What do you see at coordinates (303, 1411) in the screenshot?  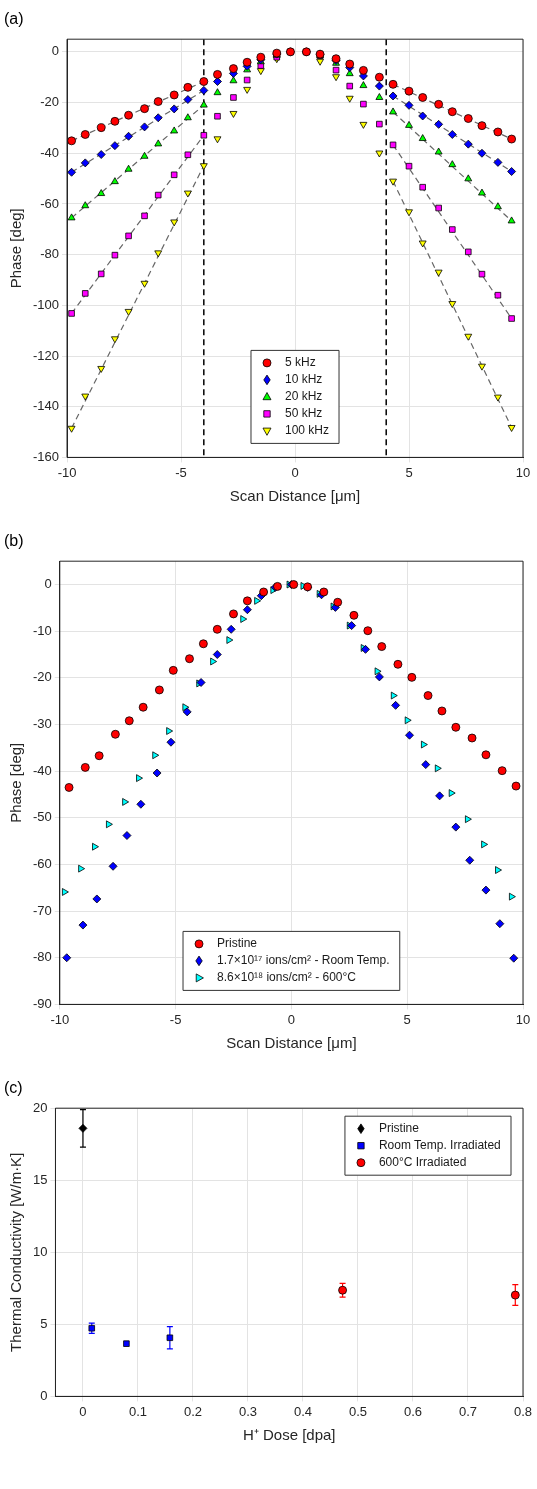 I see `x-tick-label: 0.4` at bounding box center [303, 1411].